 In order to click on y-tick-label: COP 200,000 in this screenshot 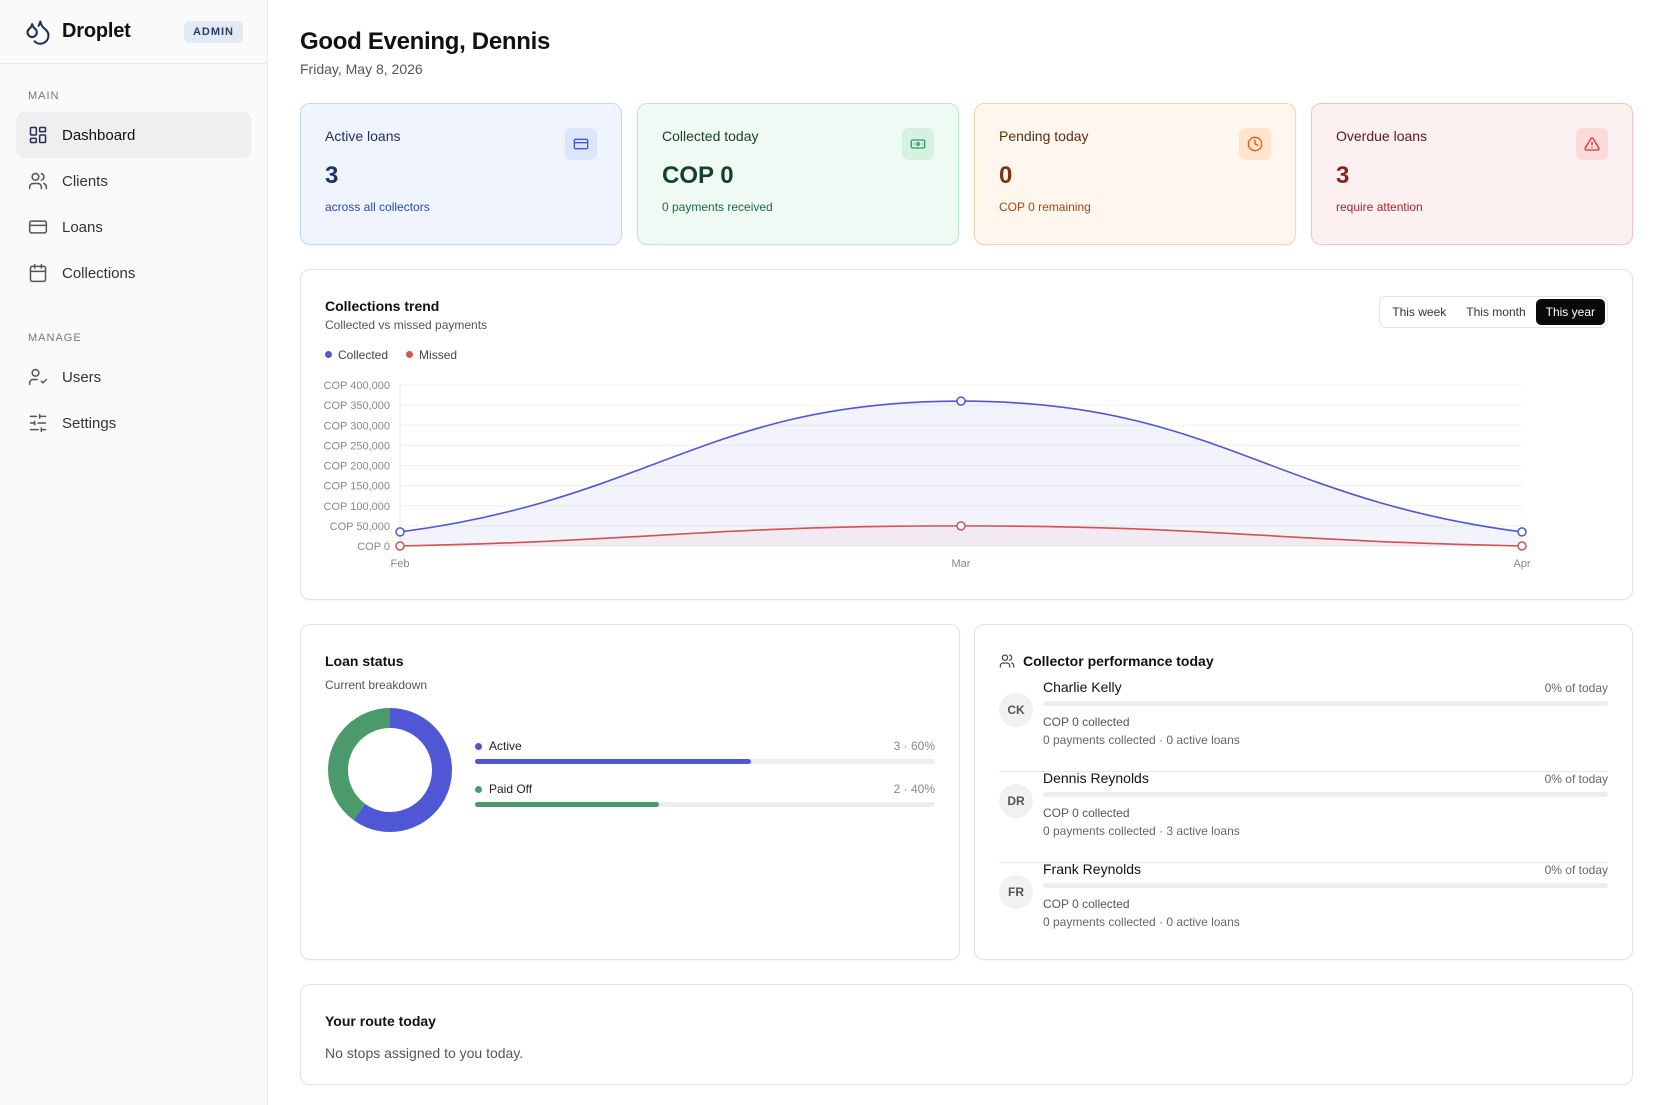, I will do `click(357, 467)`.